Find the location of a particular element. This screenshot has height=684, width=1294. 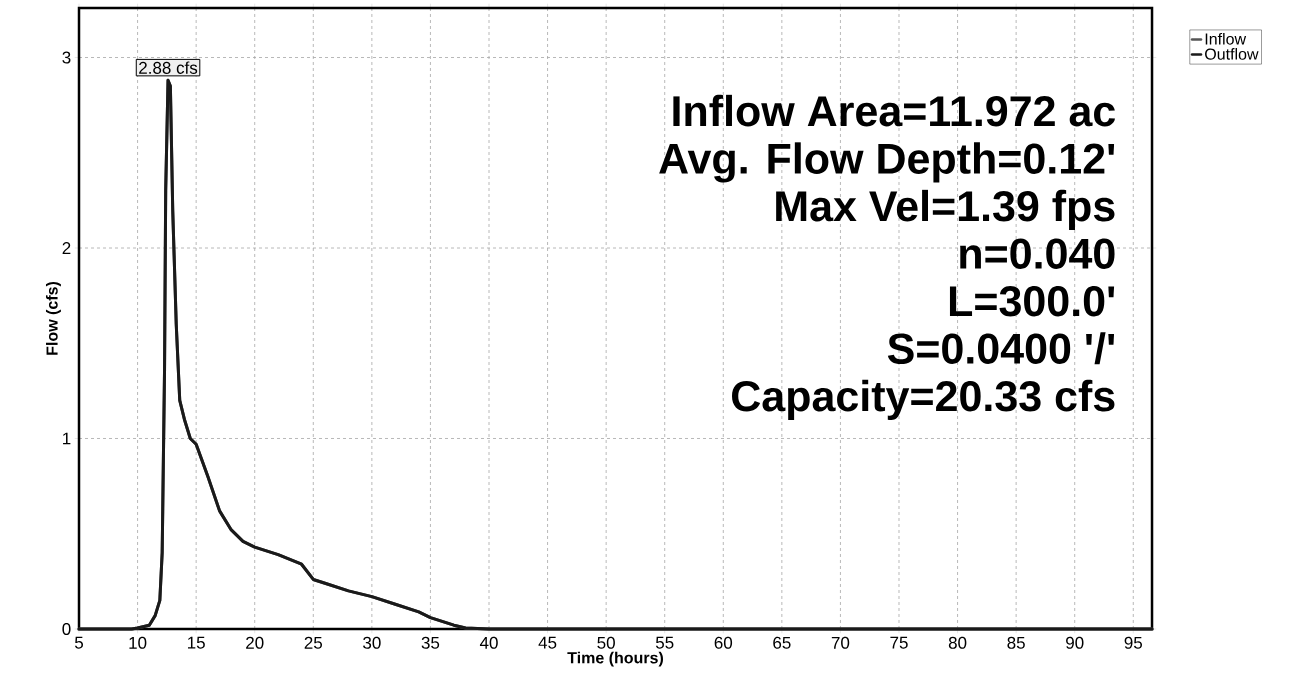

x-tick-label: 95 is located at coordinates (1133, 642).